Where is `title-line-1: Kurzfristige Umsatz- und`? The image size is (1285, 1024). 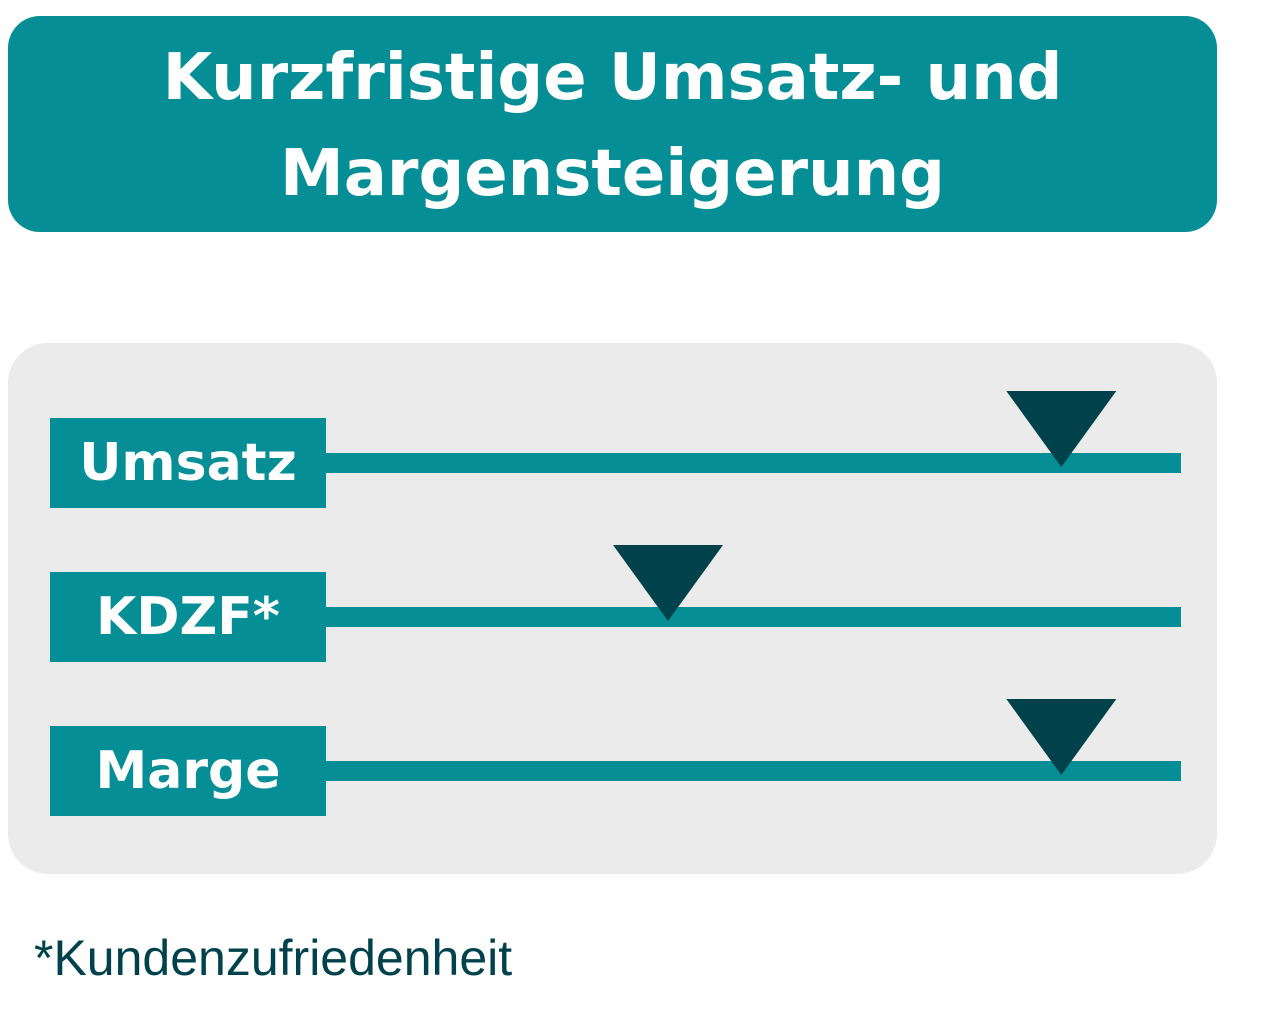
title-line-1: Kurzfristige Umsatz- und is located at coordinates (612, 78).